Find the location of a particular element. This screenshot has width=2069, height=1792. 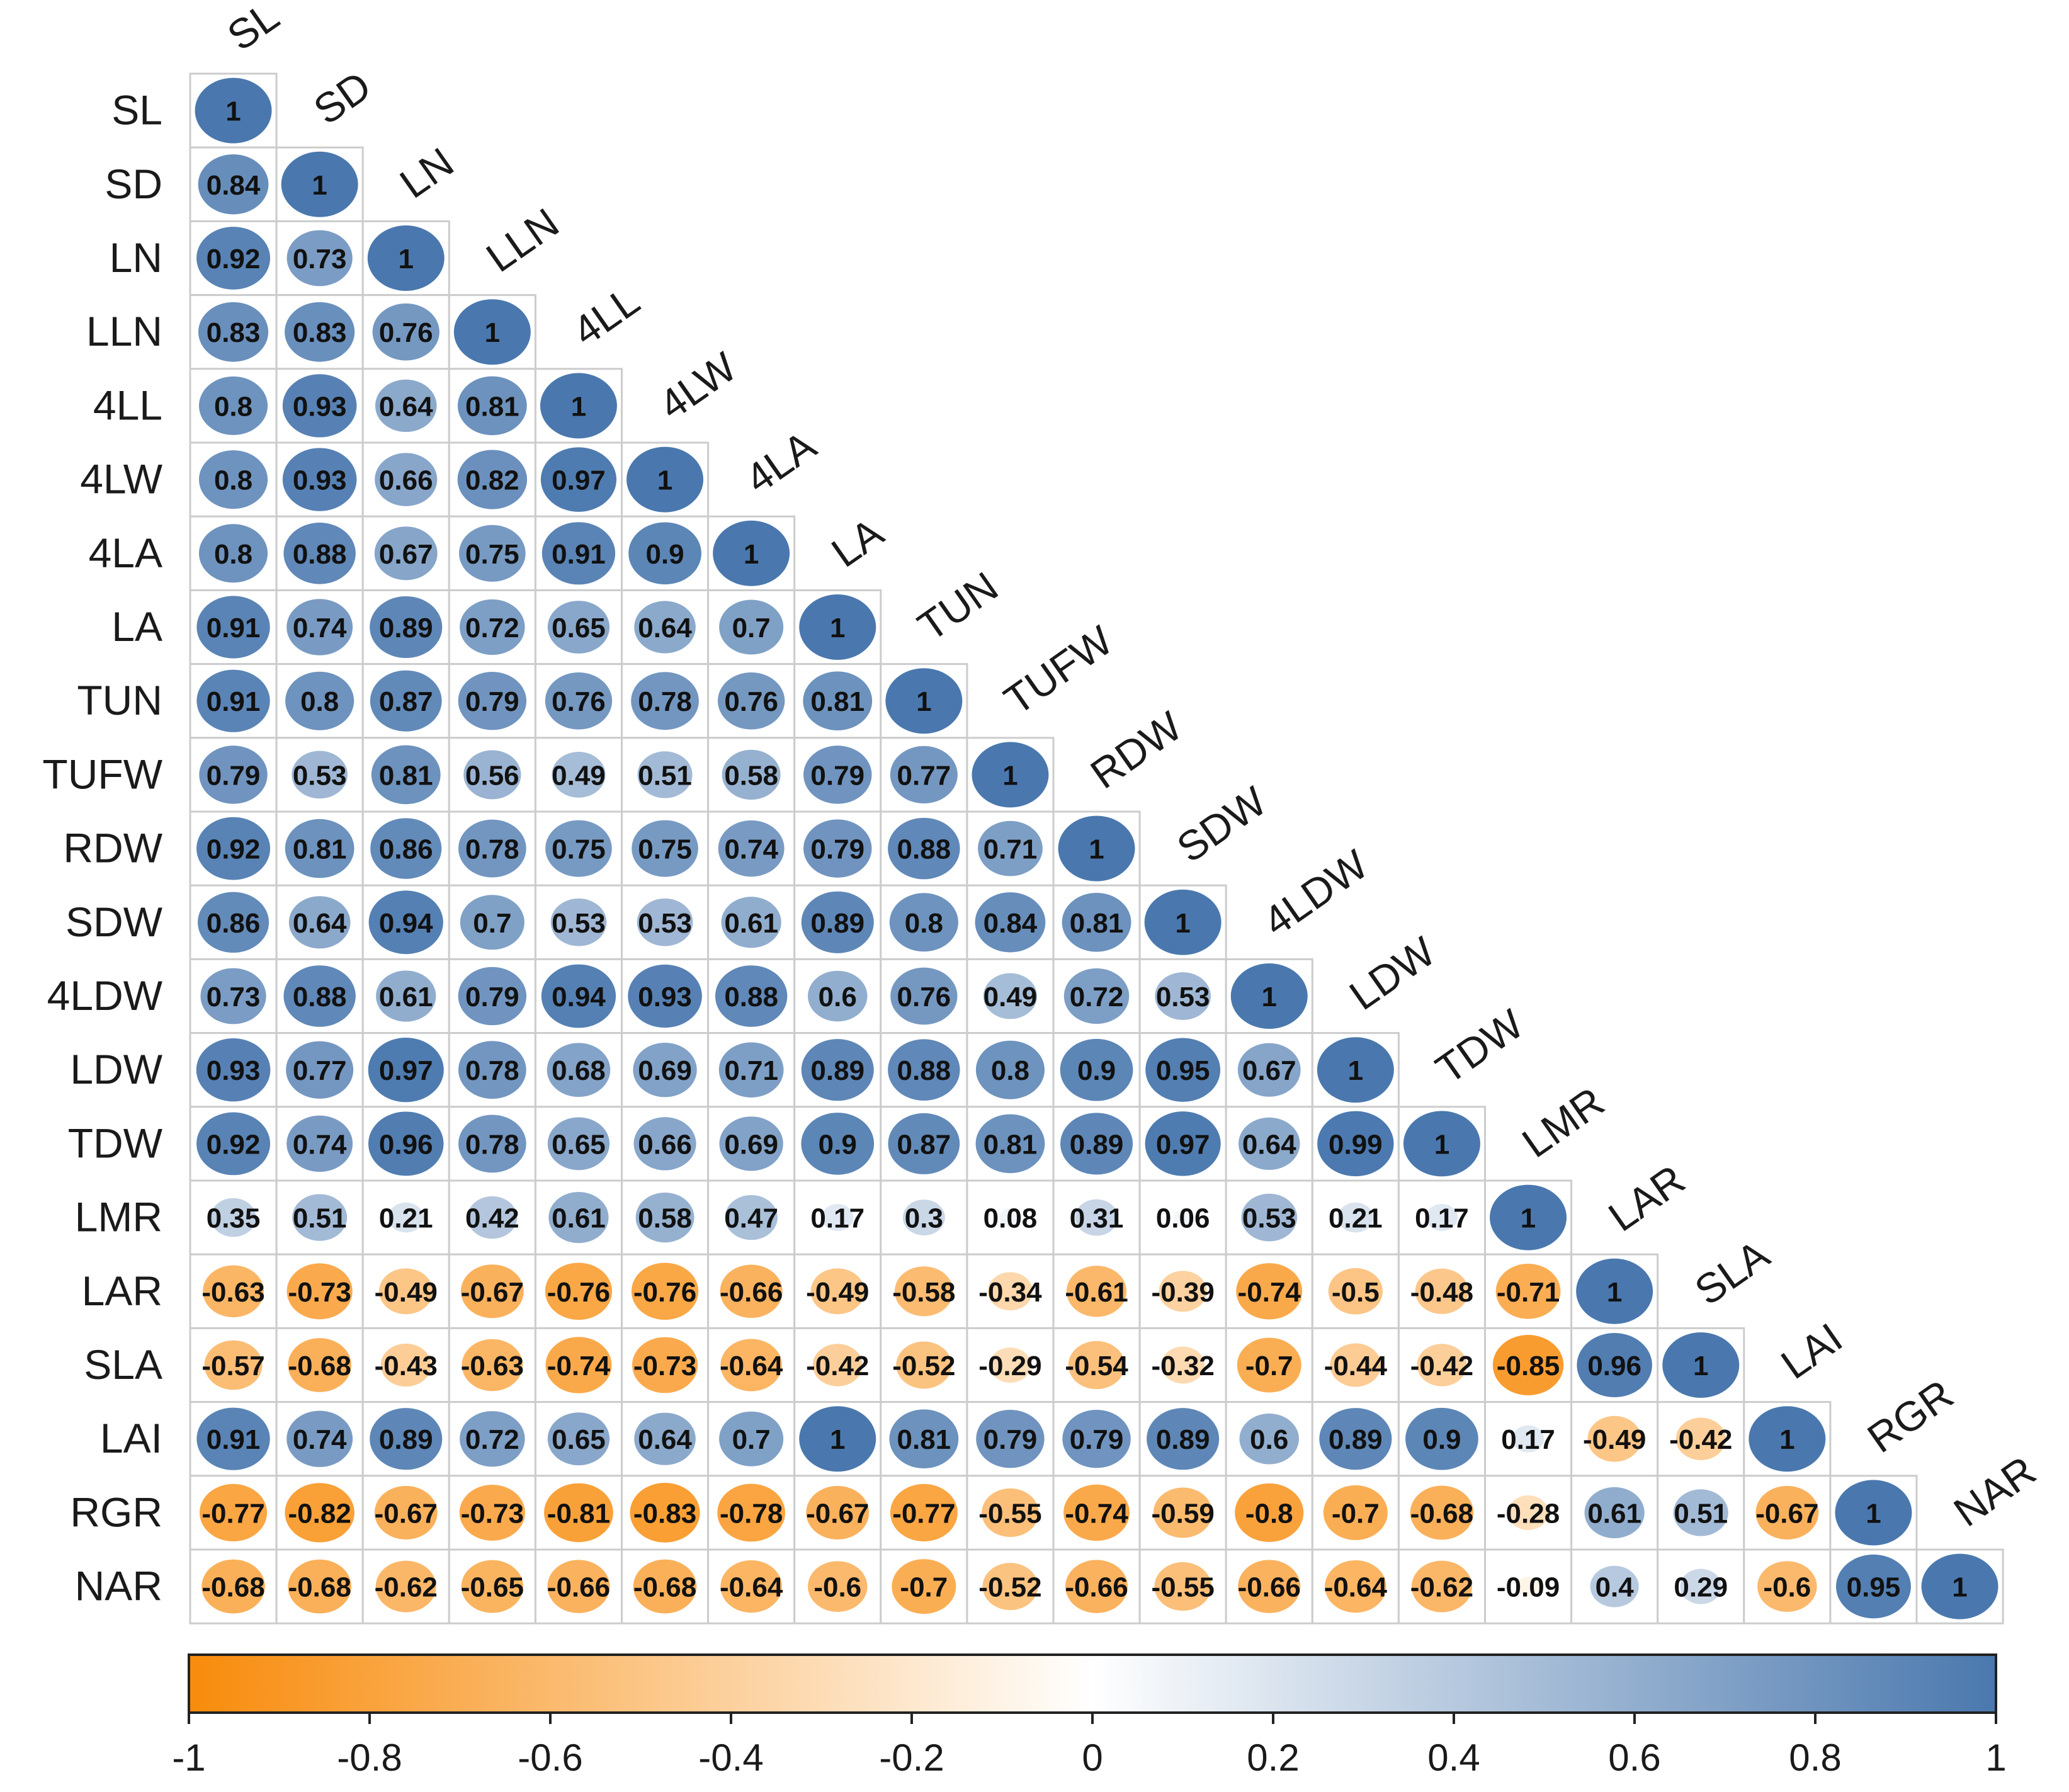

cell-4LDW-4LA: 0.88 is located at coordinates (751, 996).